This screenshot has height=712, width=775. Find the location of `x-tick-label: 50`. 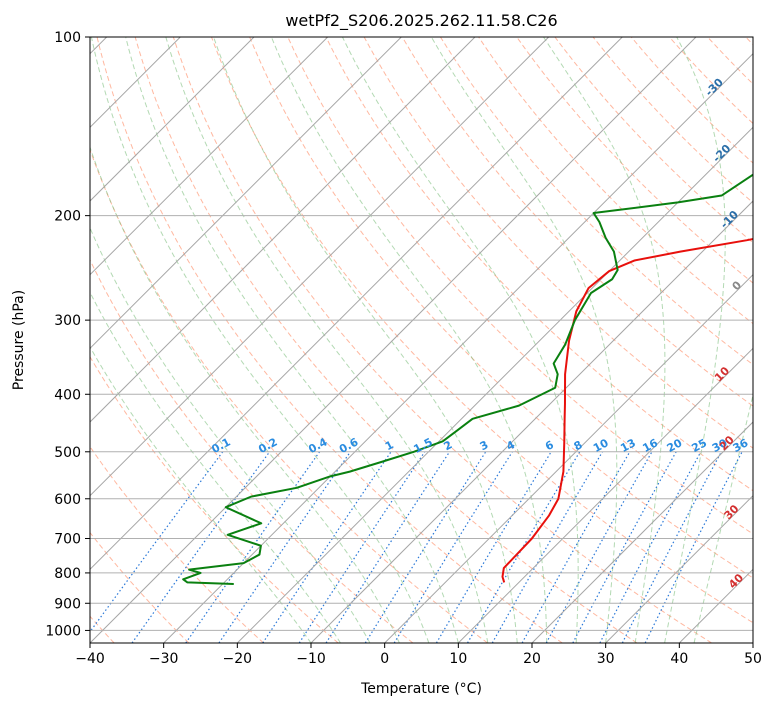

x-tick-label: 50 is located at coordinates (753, 659).